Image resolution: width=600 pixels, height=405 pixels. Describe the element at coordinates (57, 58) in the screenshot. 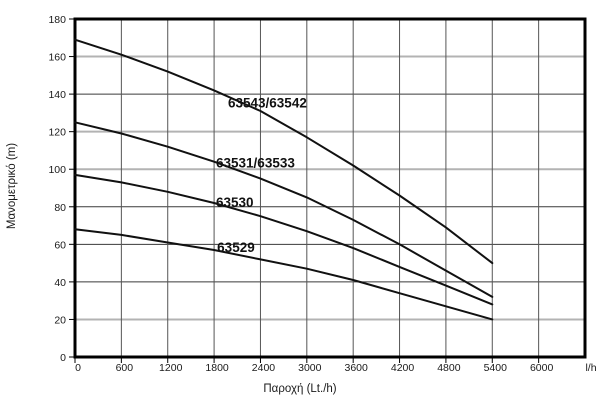

I see `y-tick-label-160: 160` at that location.